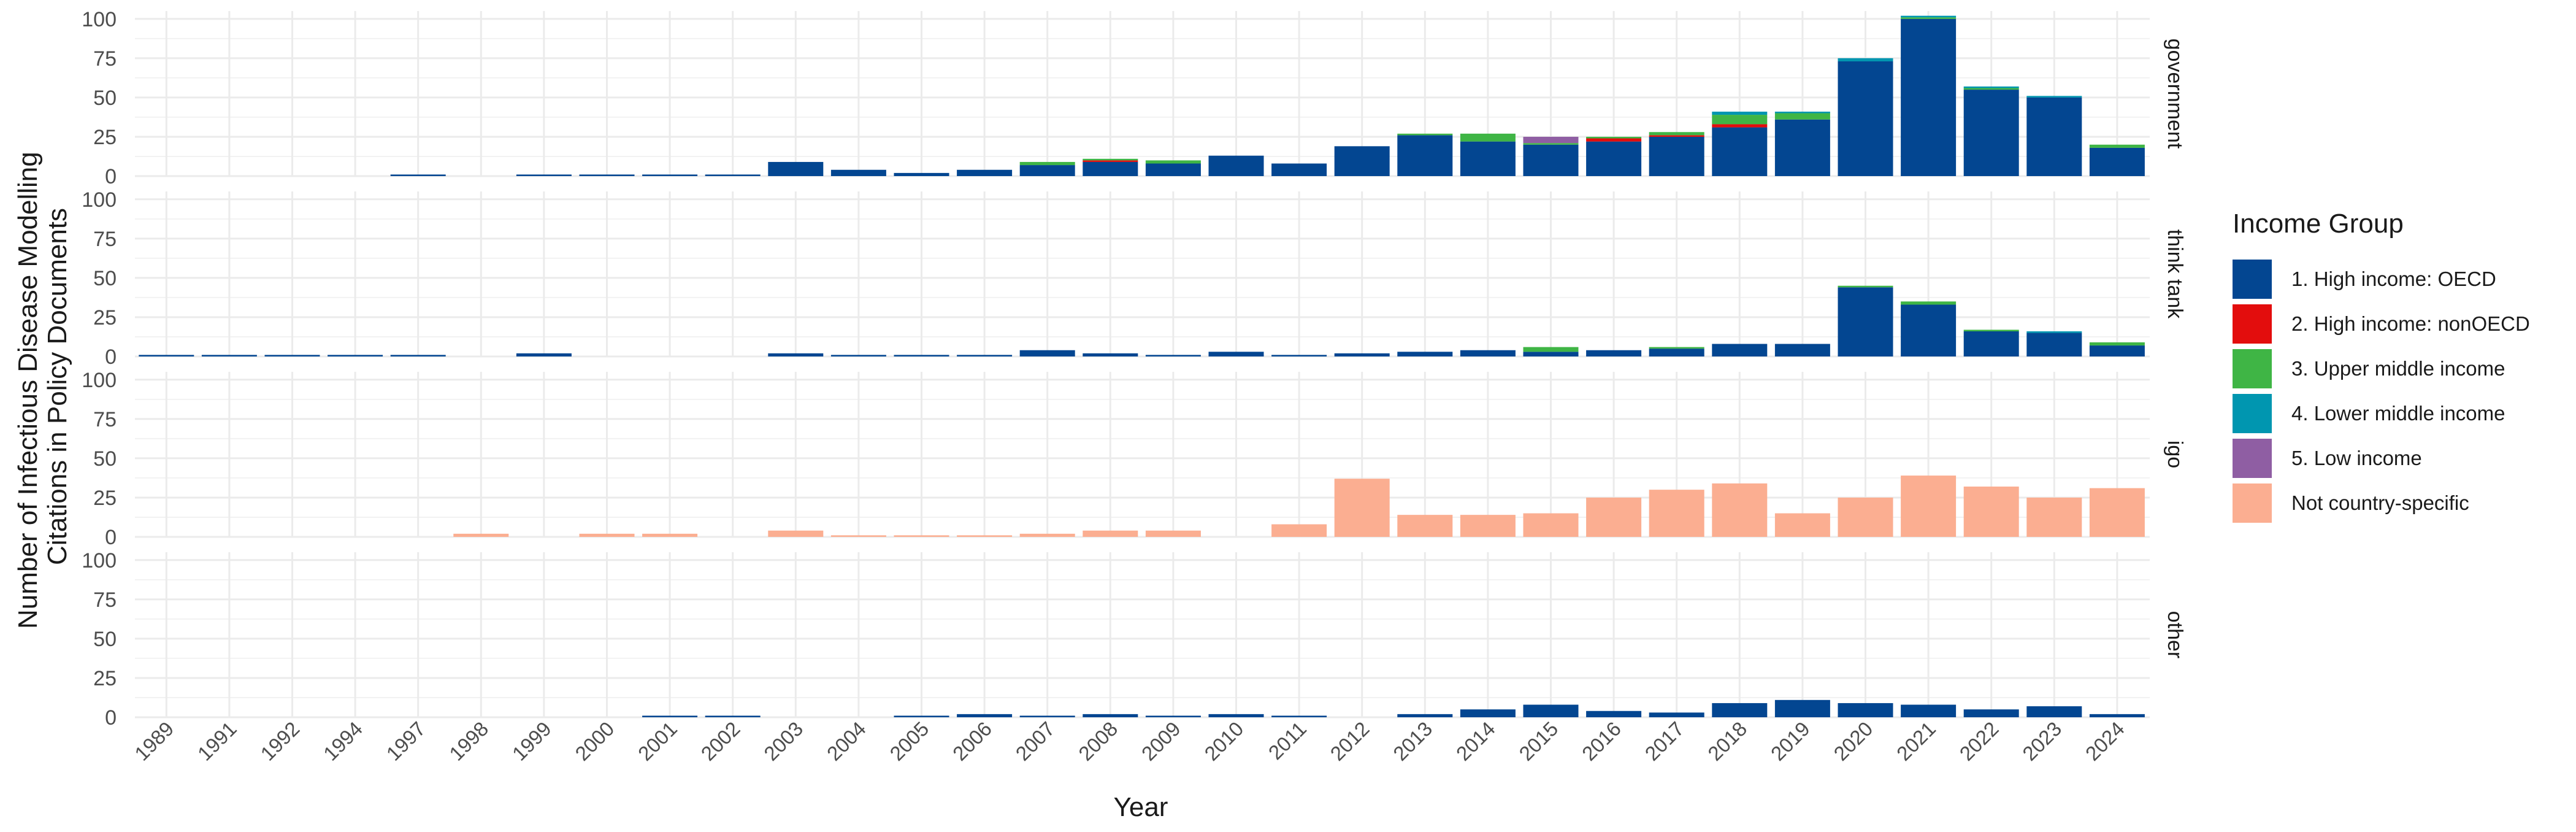 This screenshot has height=832, width=2576. Describe the element at coordinates (2398, 502) in the screenshot. I see `legend-item: Not country-specific` at that location.